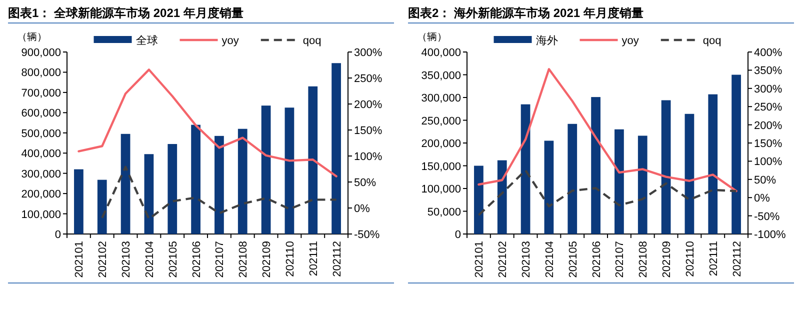 The width and height of the screenshot is (800, 309). What do you see at coordinates (41, 93) in the screenshot?
I see `y-tick-label: 700,000` at bounding box center [41, 93].